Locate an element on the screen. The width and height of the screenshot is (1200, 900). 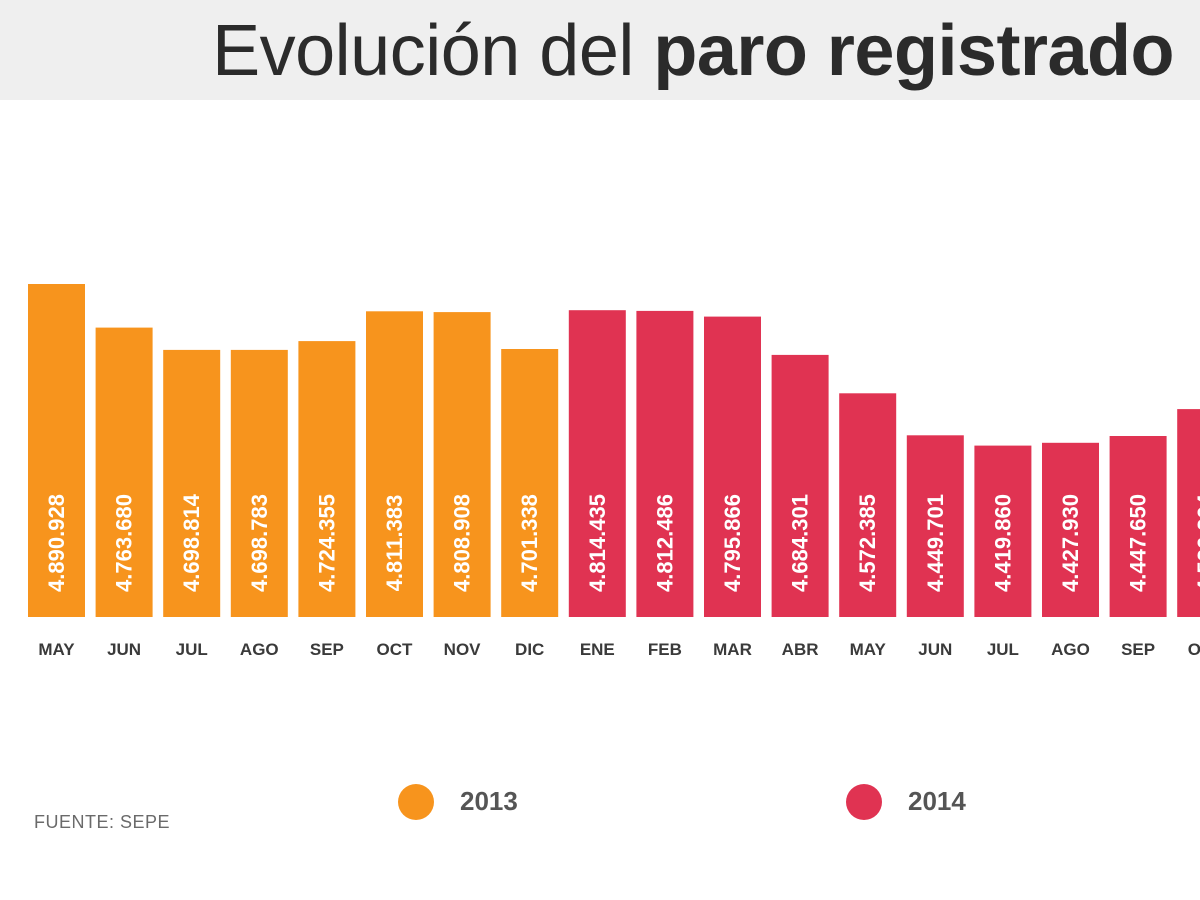
title-light: Evolución del is located at coordinates (433, 51).